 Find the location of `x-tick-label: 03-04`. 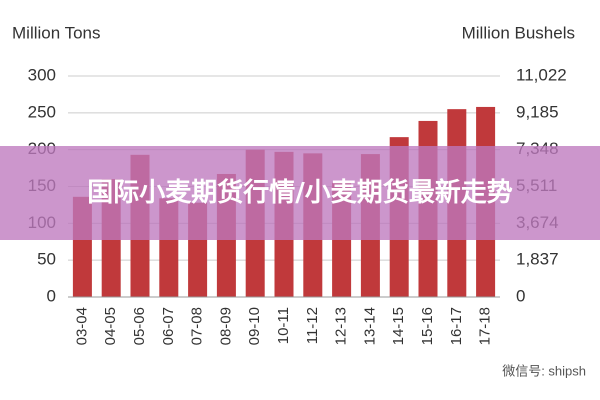

x-tick-label: 03-04 is located at coordinates (81, 326).